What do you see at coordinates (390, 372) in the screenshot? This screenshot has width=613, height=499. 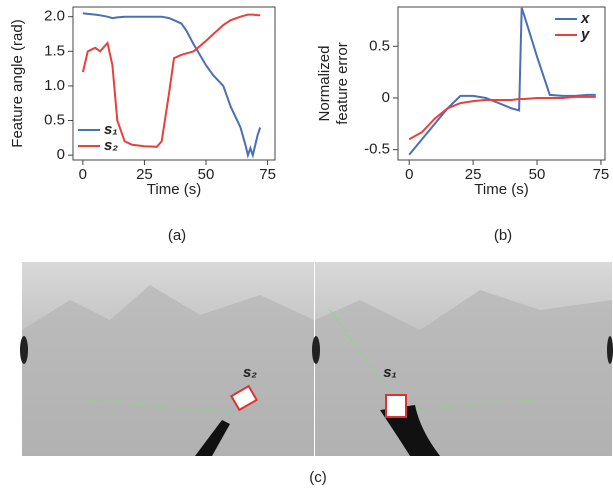 I see `image-label: s₁` at bounding box center [390, 372].